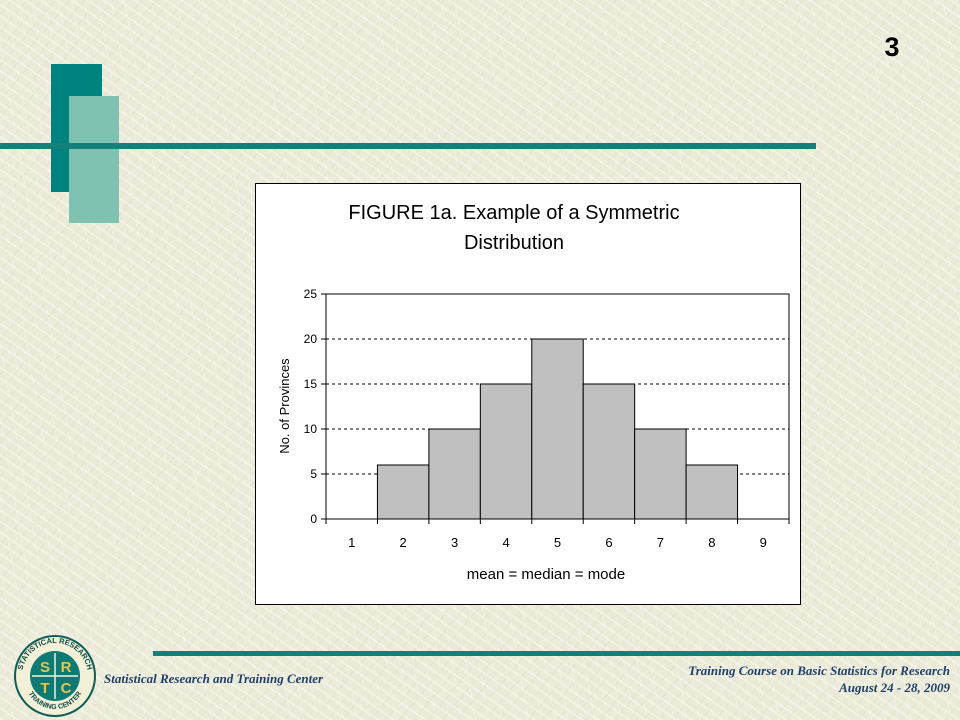  What do you see at coordinates (454, 542) in the screenshot?
I see `x-tick-label-3: 3` at bounding box center [454, 542].